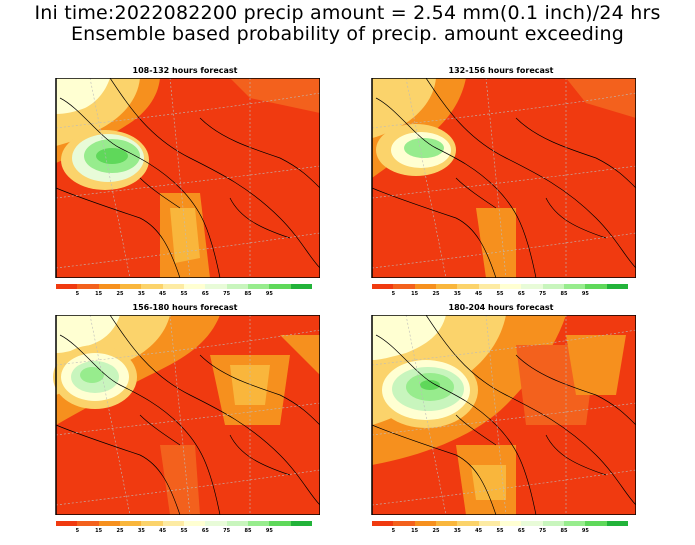 This screenshot has height=545, width=695. Describe the element at coordinates (501, 307) in the screenshot. I see `panel-title: 180-204 hours forecast` at that location.